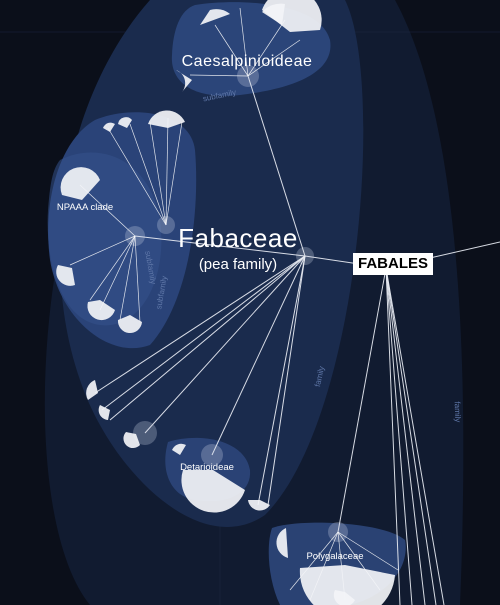 This screenshot has width=500, height=605. I want to click on fabaceae-to-detarioideae-branch, so click(258, 355).